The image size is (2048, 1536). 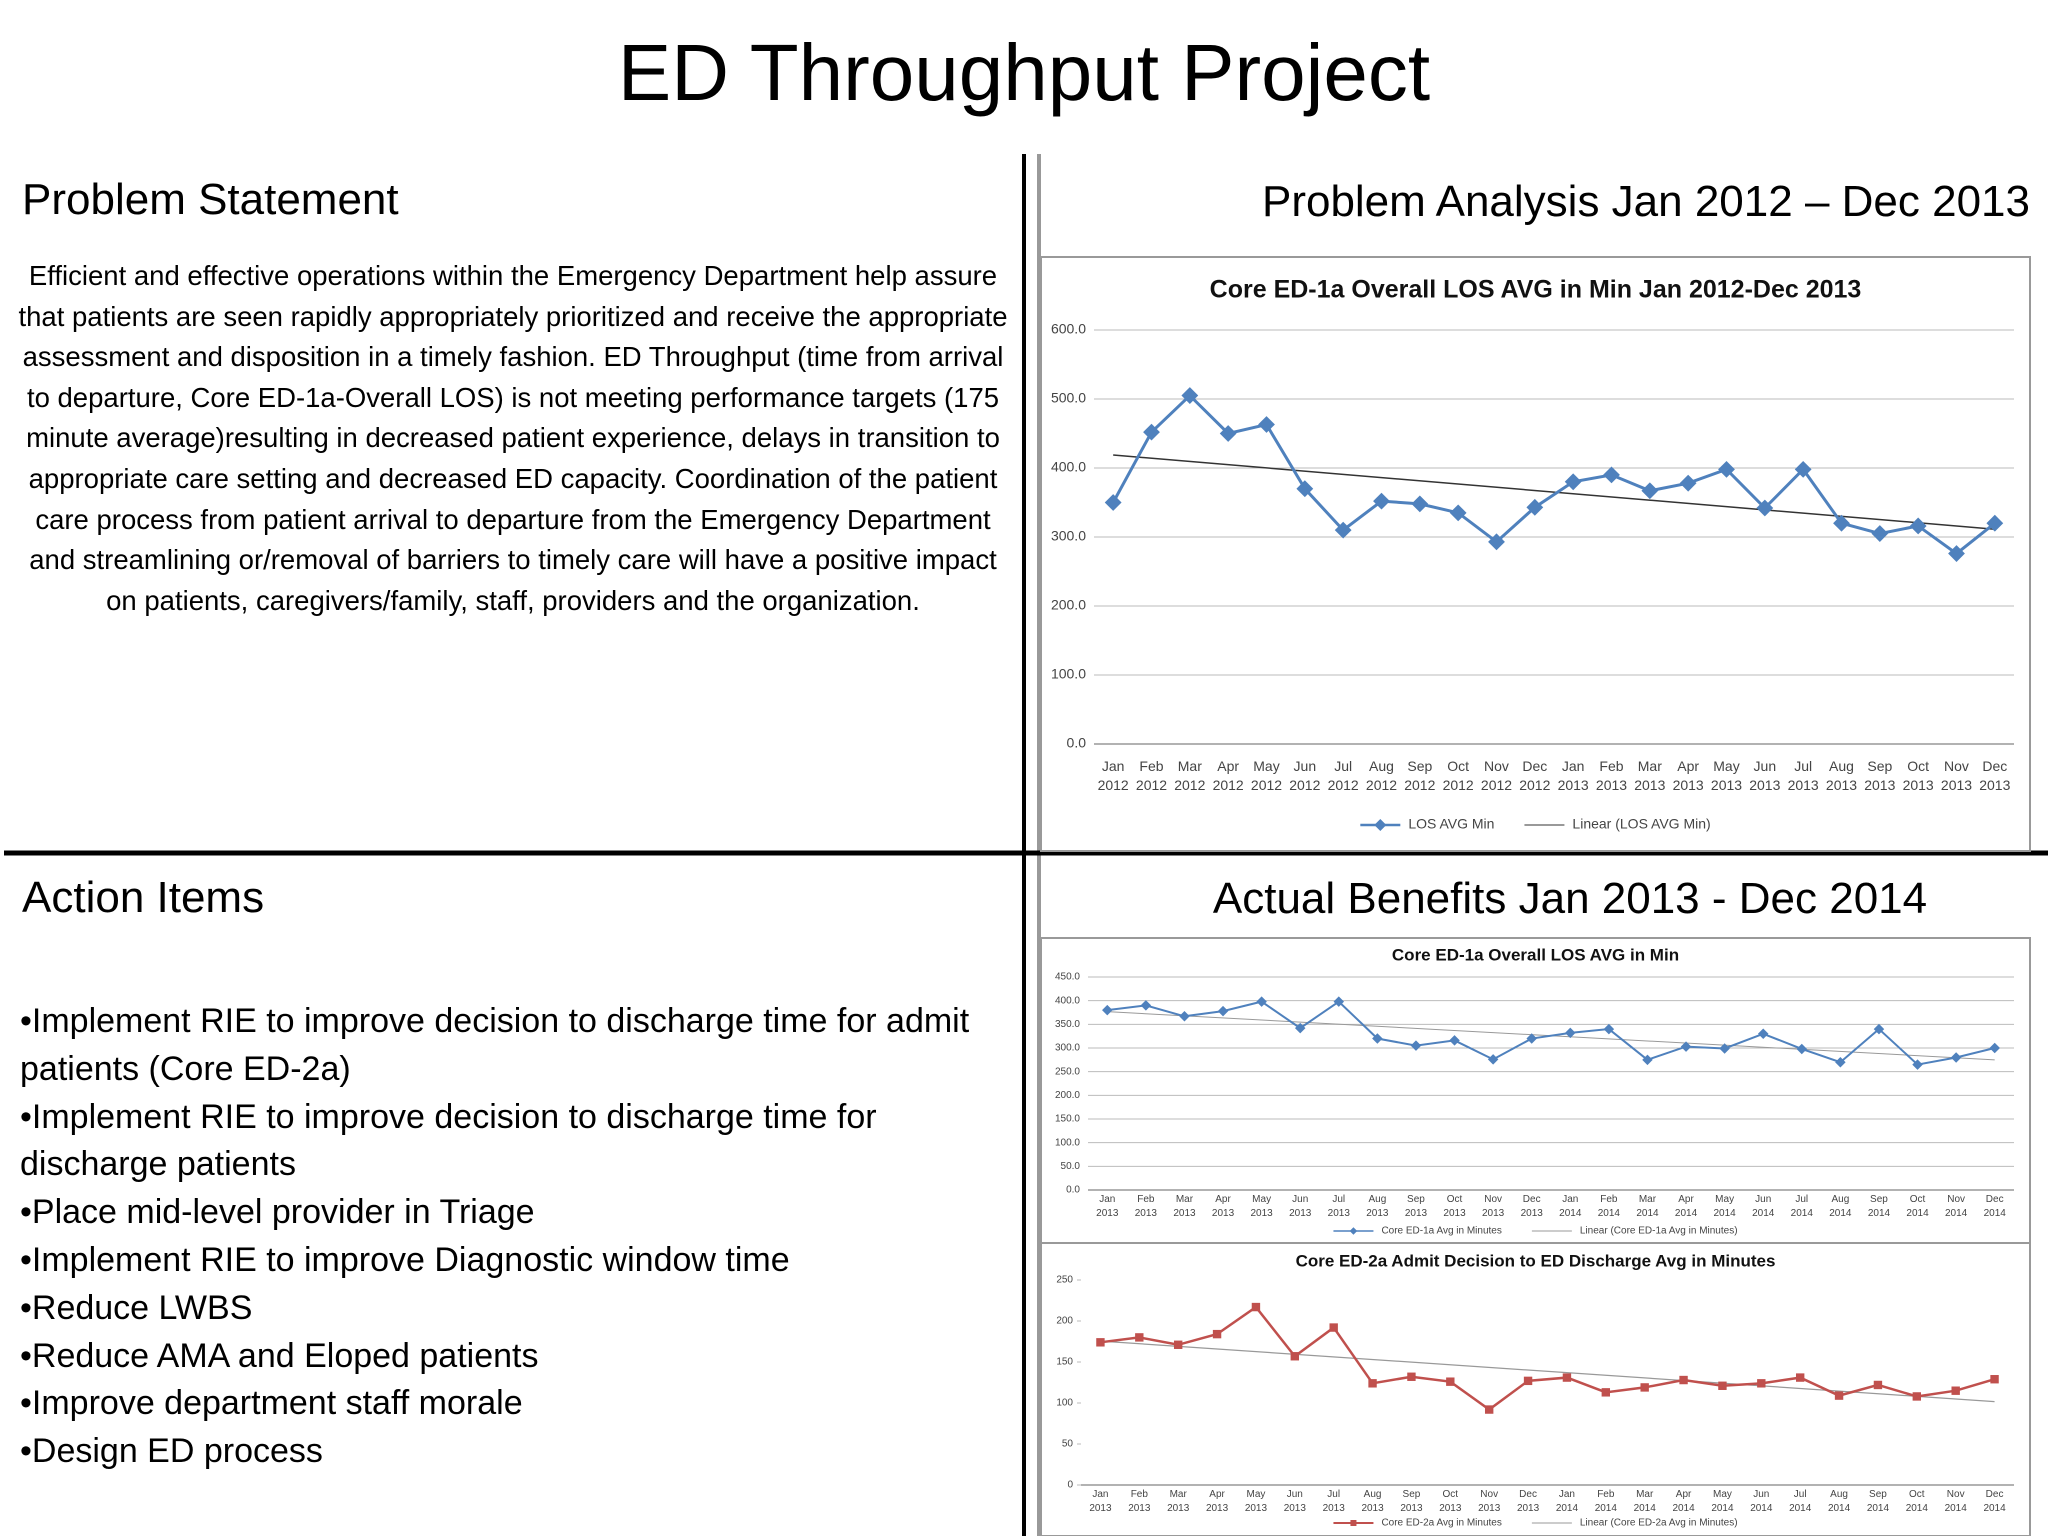 I want to click on legend-label: LOS AVG Min, so click(x=1451, y=824).